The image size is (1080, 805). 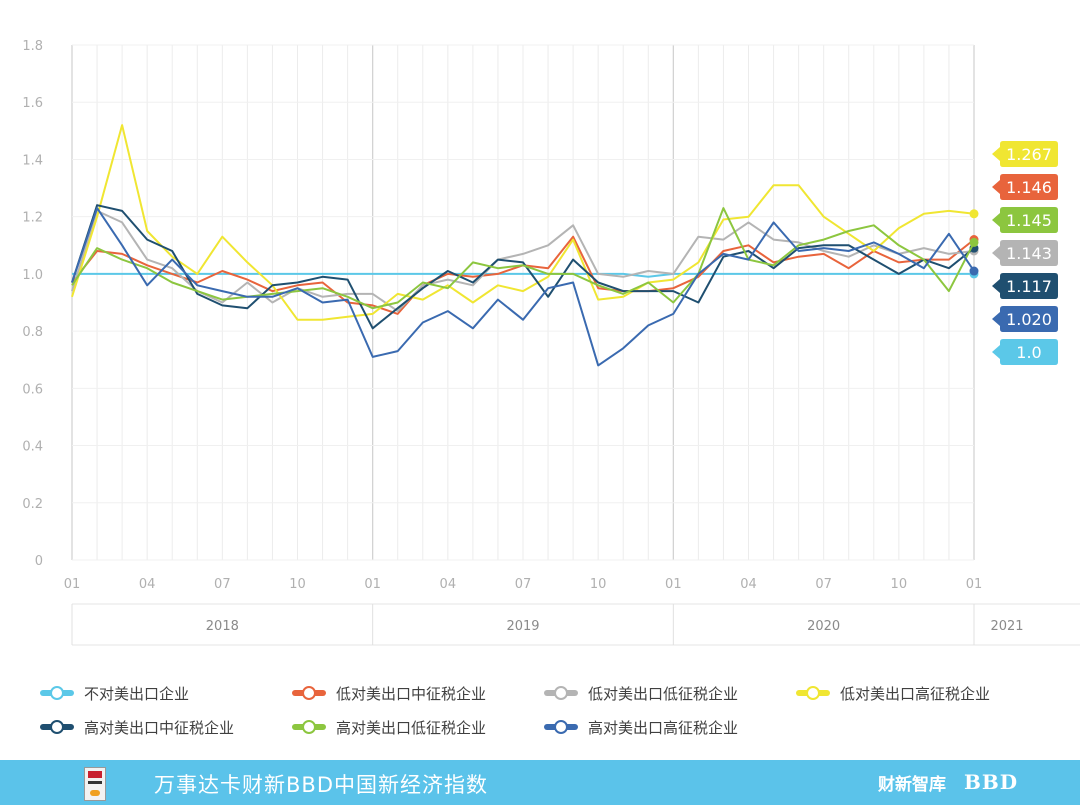 I want to click on legend-item: 低对美出口中征税企业, so click(x=418, y=693).